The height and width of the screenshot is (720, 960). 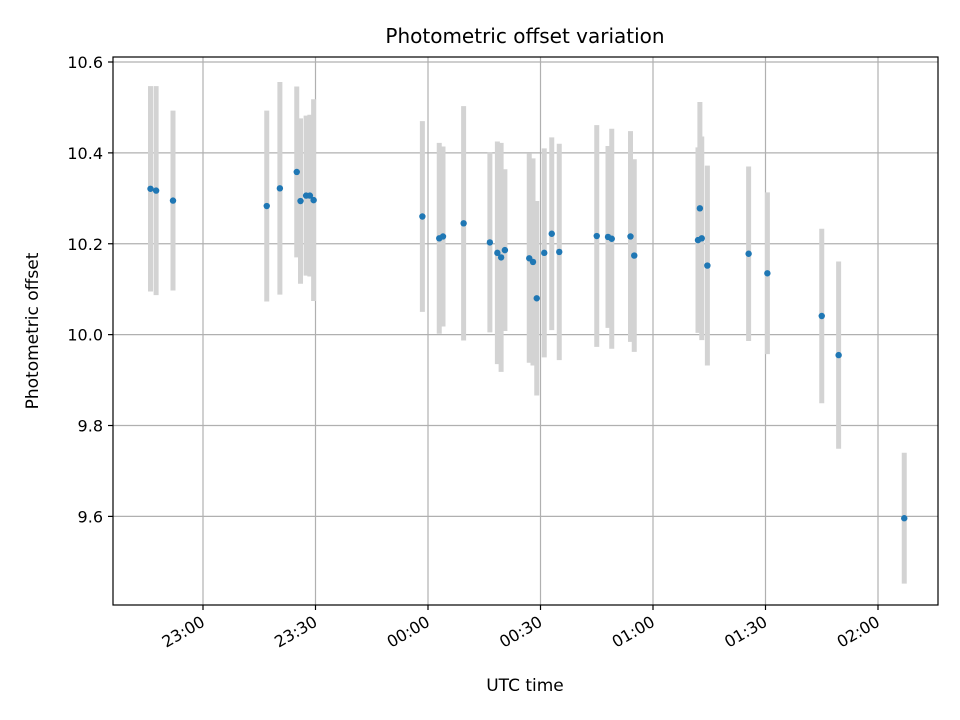 What do you see at coordinates (33, 330) in the screenshot?
I see `y-axis-label: Photometric offset` at bounding box center [33, 330].